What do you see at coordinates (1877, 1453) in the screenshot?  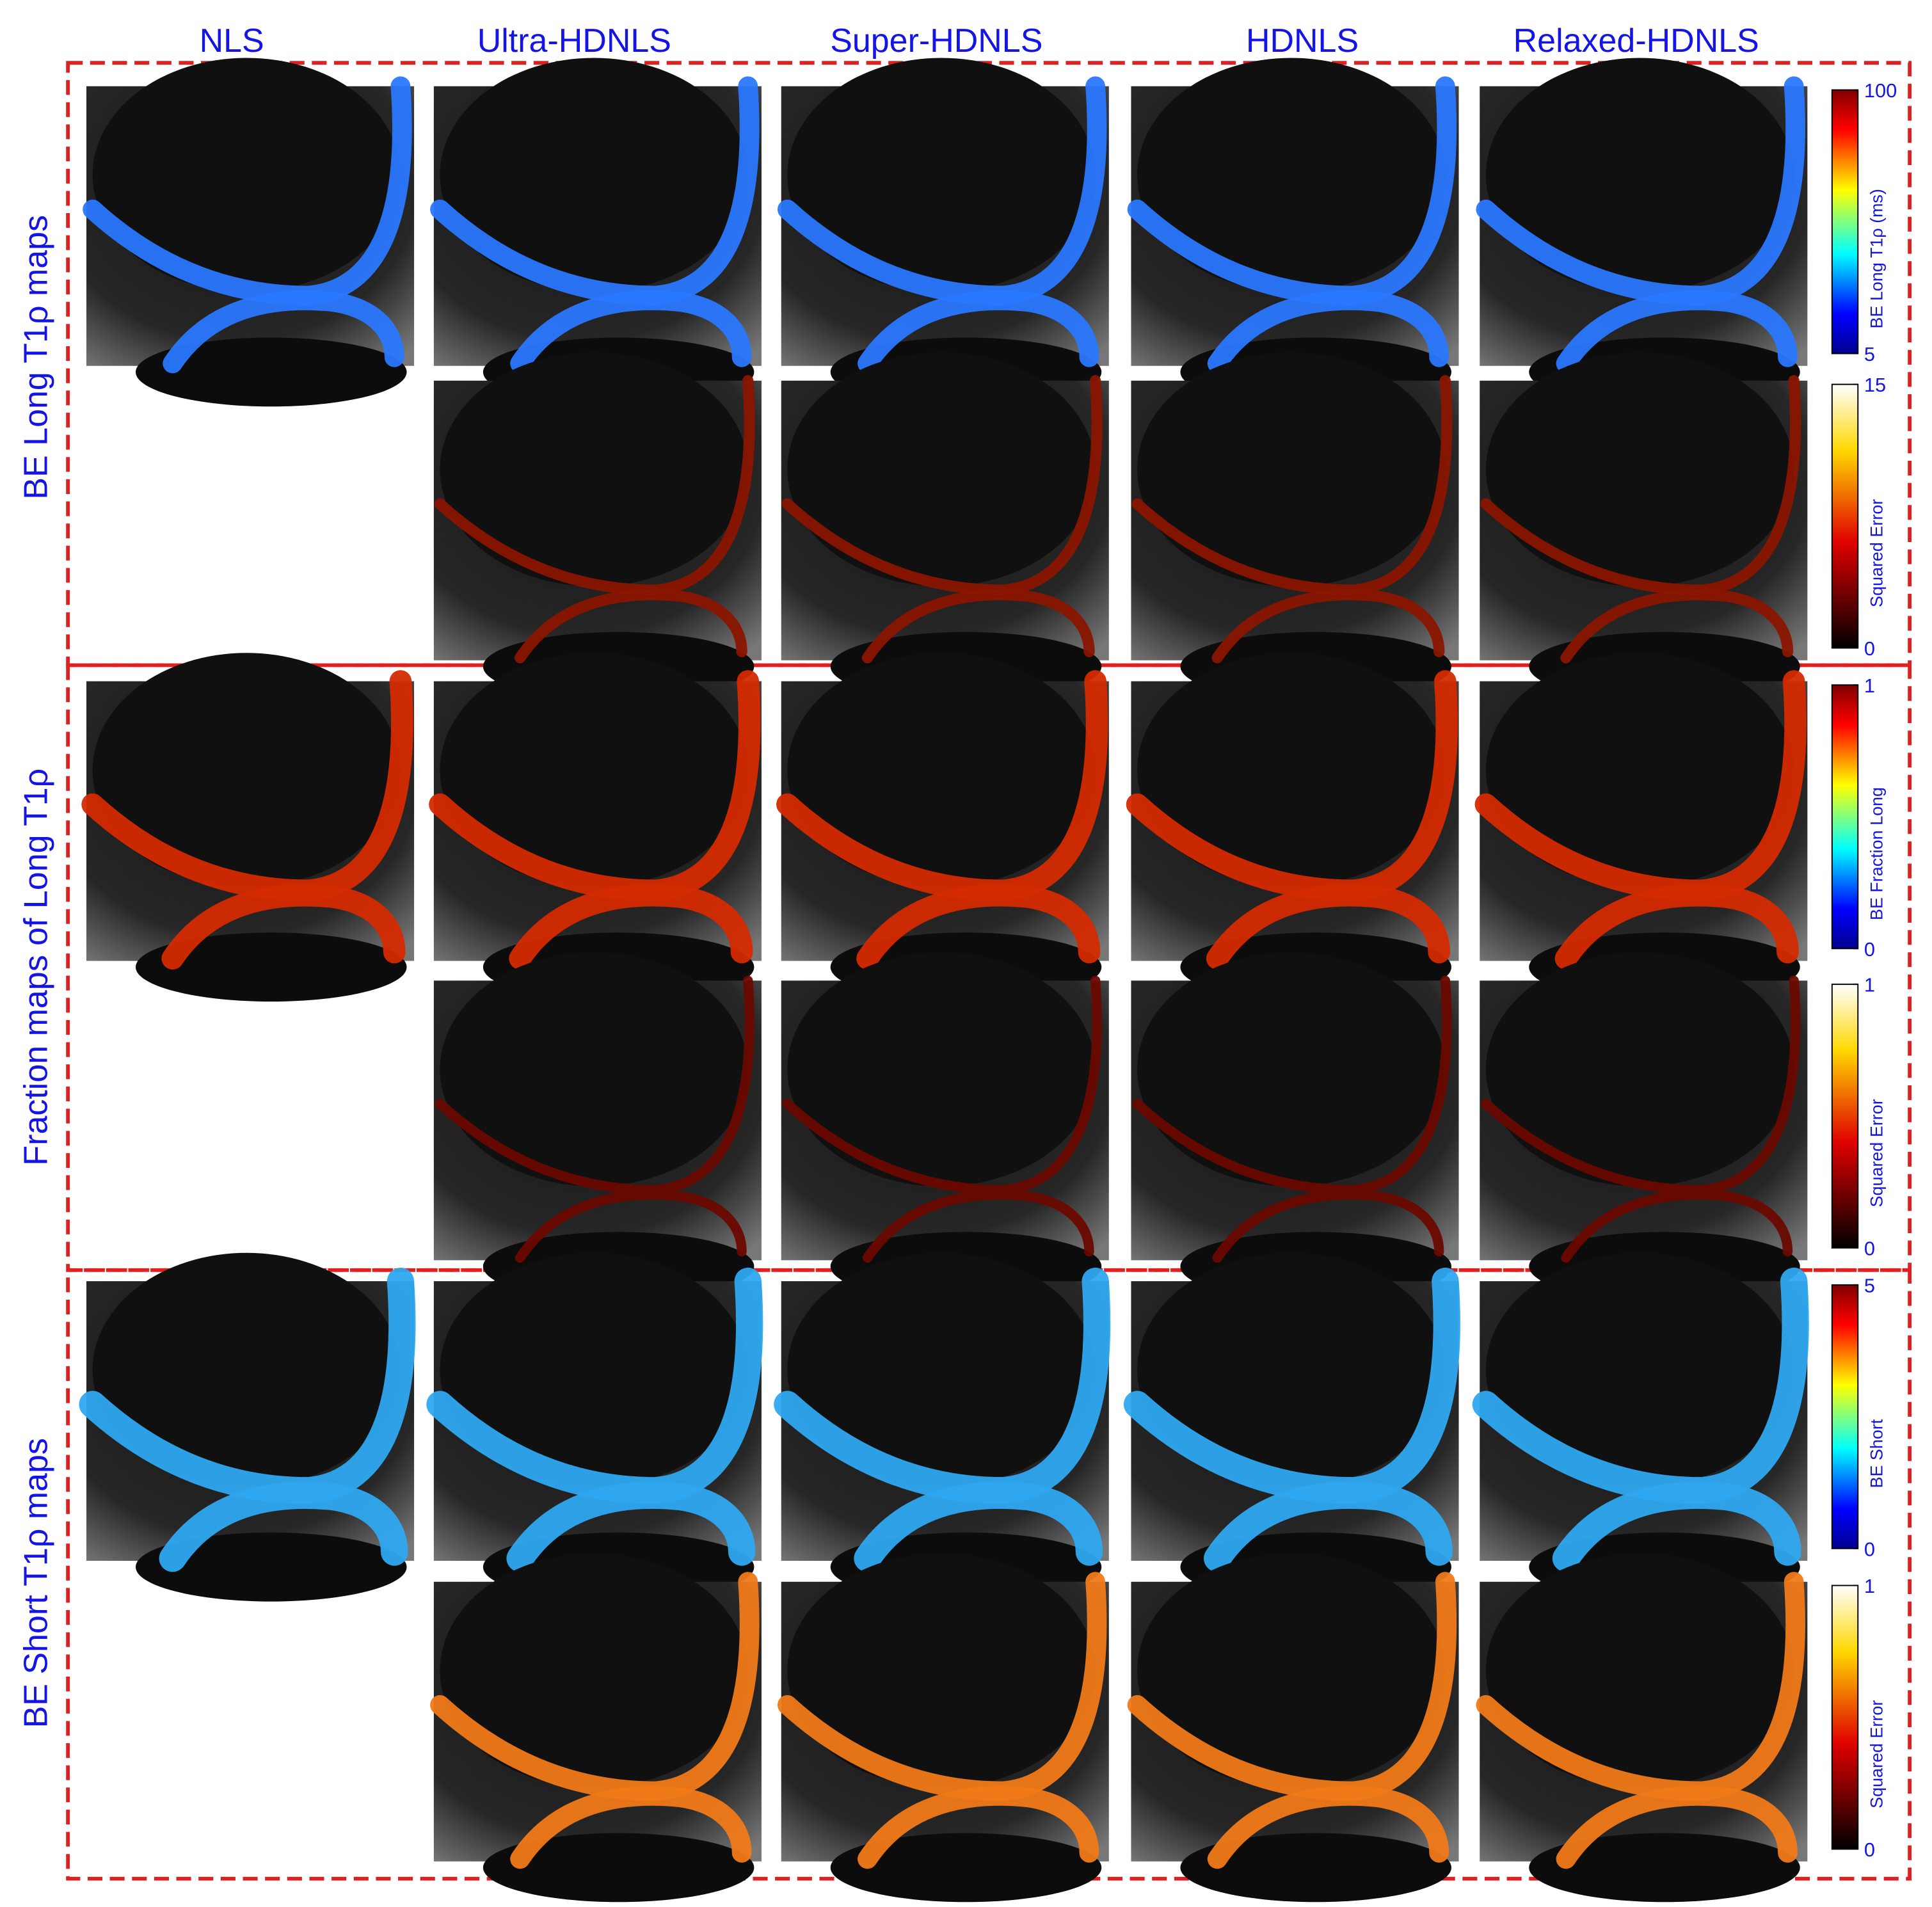 I see `colorbar-title: BE Short` at bounding box center [1877, 1453].